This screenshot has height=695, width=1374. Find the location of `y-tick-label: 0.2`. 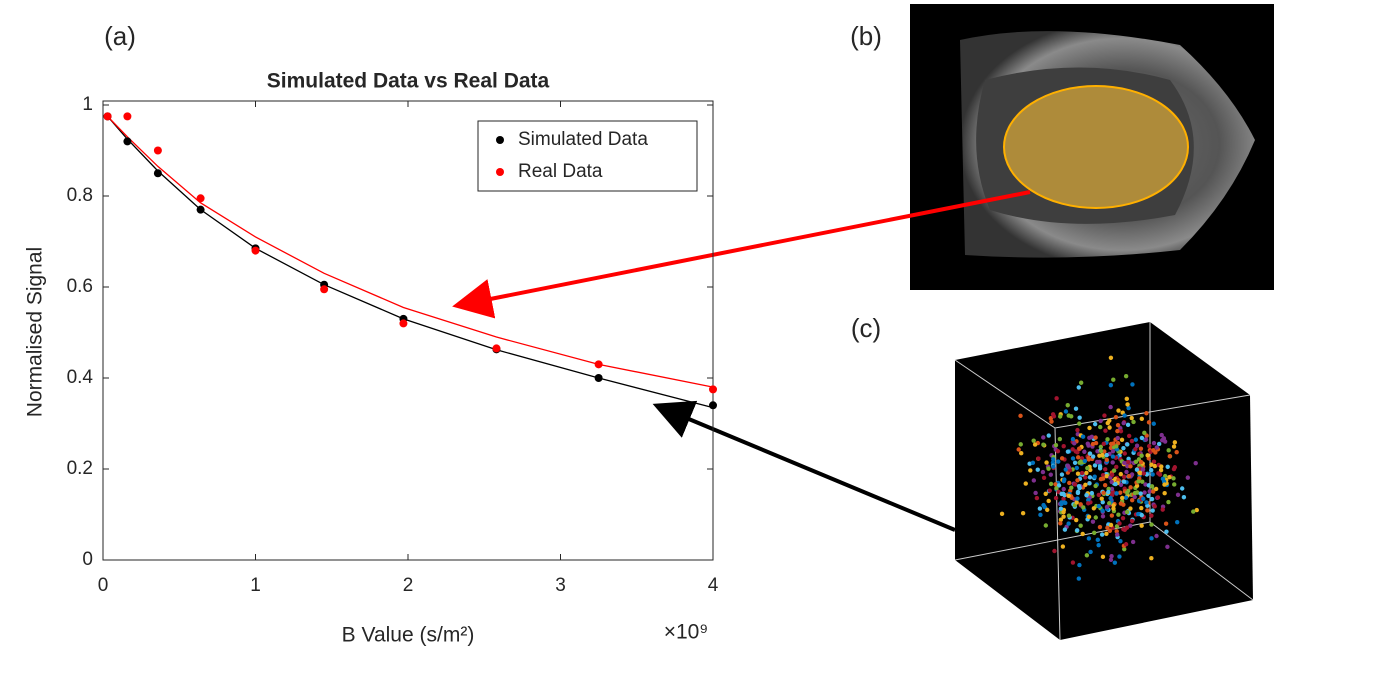

y-tick-label: 0.2 is located at coordinates (80, 468).